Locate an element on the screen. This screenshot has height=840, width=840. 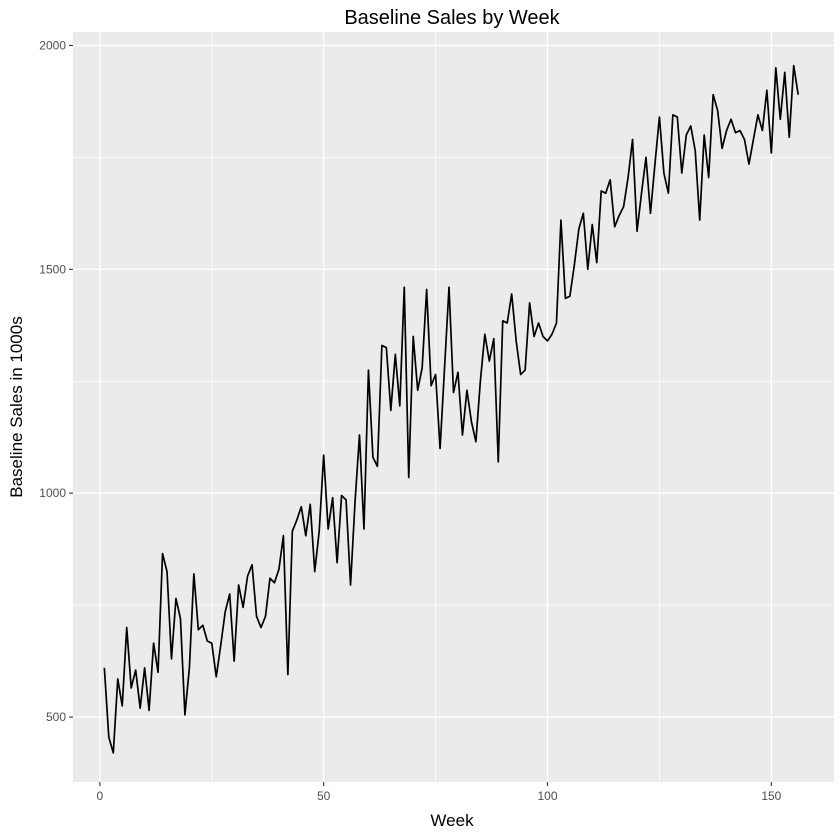
y-tick-label: 2000 is located at coordinates (52, 45).